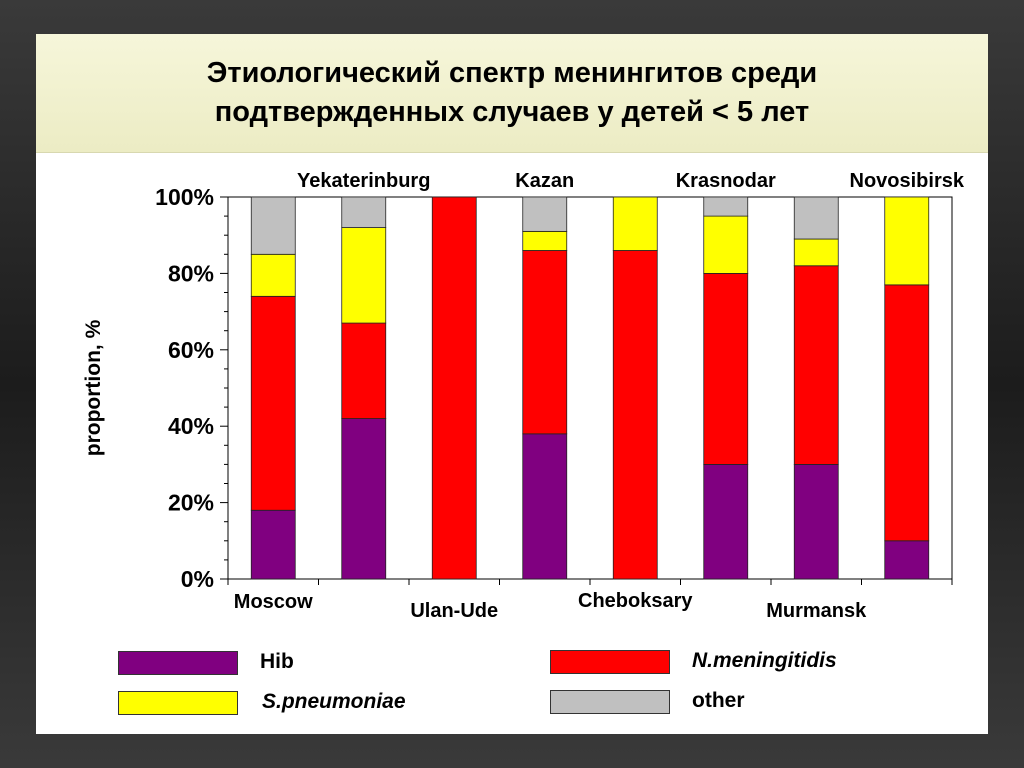 Image resolution: width=1024 pixels, height=768 pixels. I want to click on y-tick-label: 100%, so click(184, 197).